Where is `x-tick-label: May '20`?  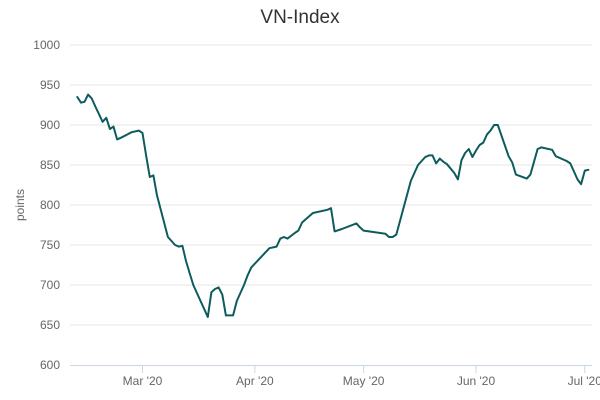 x-tick-label: May '20 is located at coordinates (364, 381).